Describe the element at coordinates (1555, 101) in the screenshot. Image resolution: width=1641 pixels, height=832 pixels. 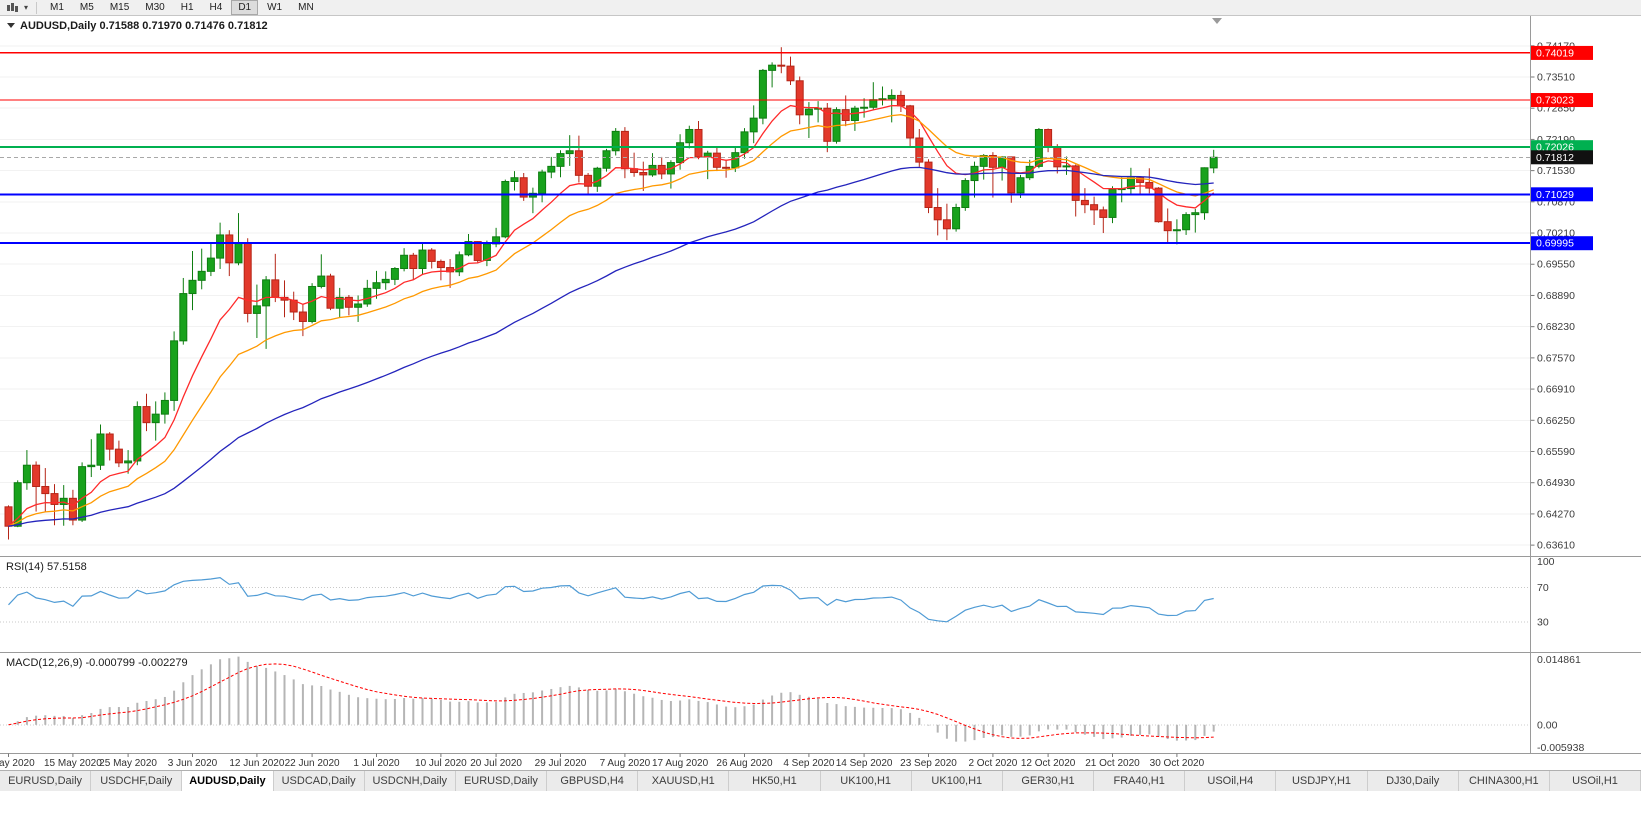
I see `svg-text: 0.73023` at that location.